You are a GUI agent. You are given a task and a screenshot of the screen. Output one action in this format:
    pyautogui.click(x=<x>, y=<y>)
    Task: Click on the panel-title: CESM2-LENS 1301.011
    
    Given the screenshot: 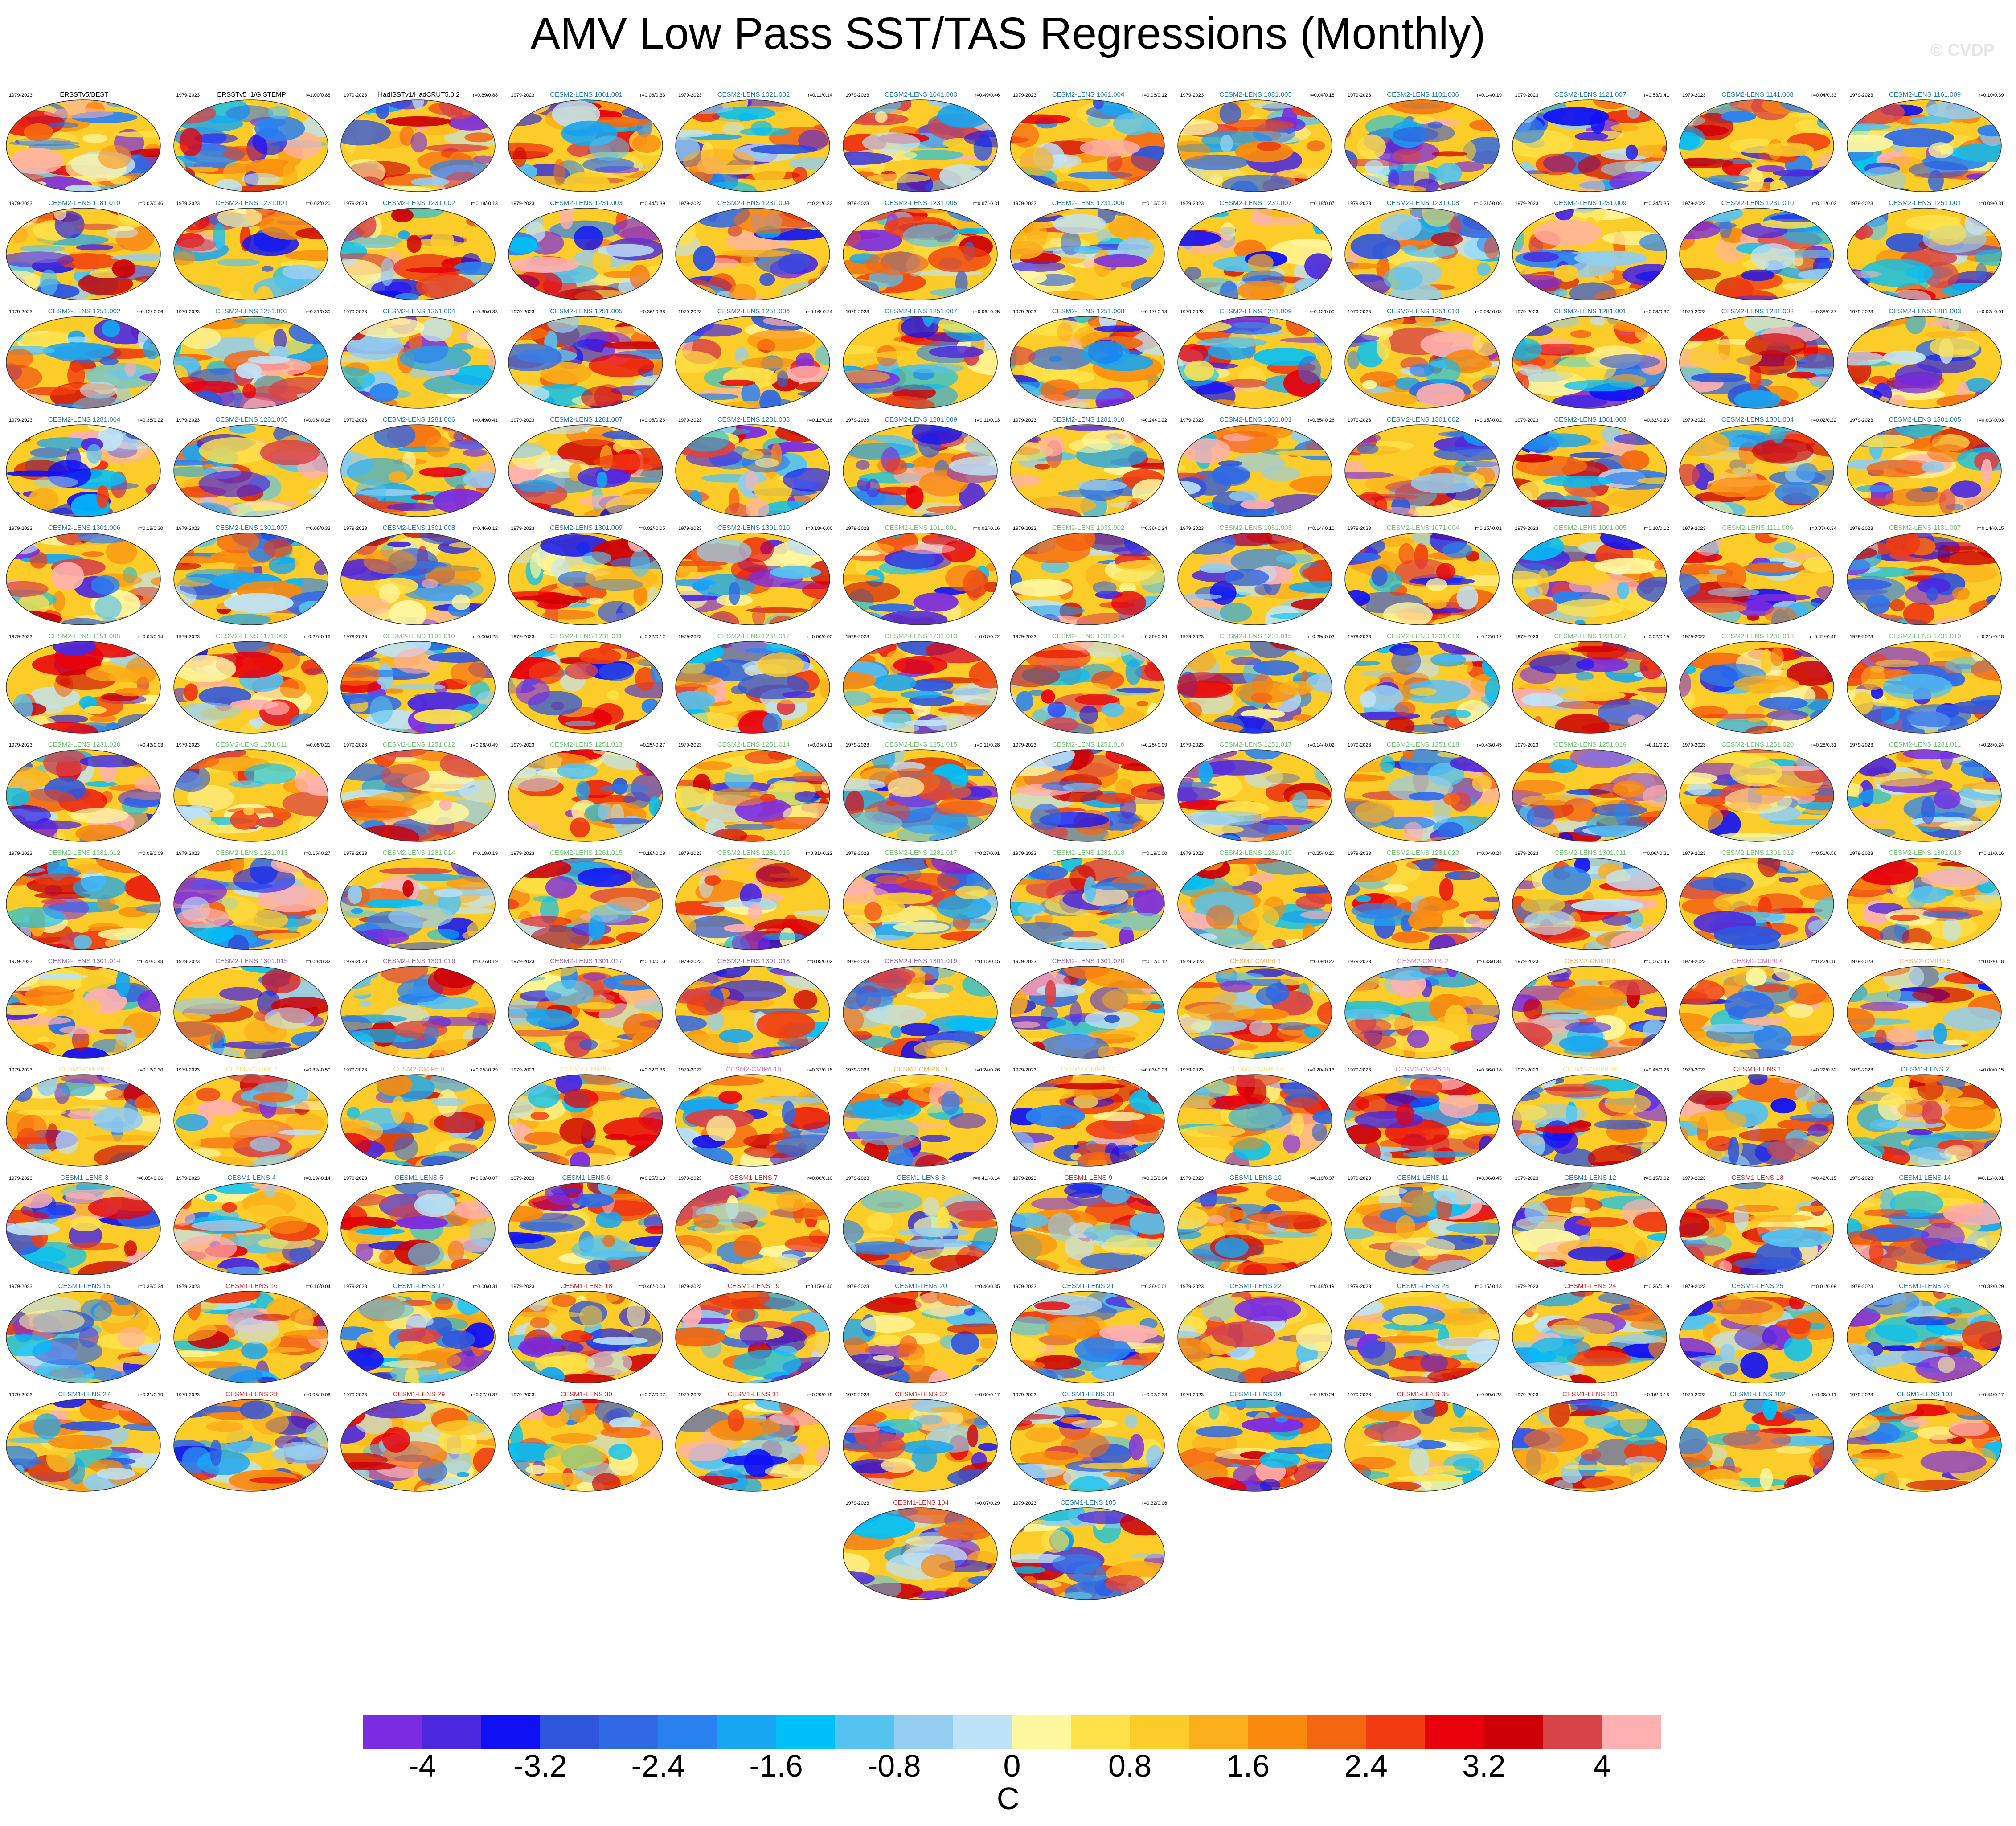 What is the action you would take?
    pyautogui.click(x=1590, y=853)
    